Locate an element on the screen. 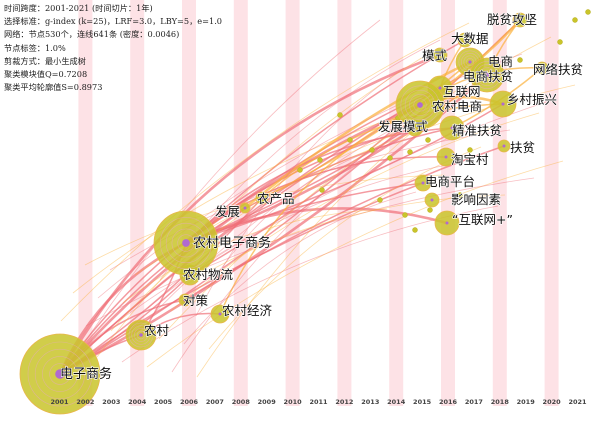  node-nongcundianzi is located at coordinates (186, 243).